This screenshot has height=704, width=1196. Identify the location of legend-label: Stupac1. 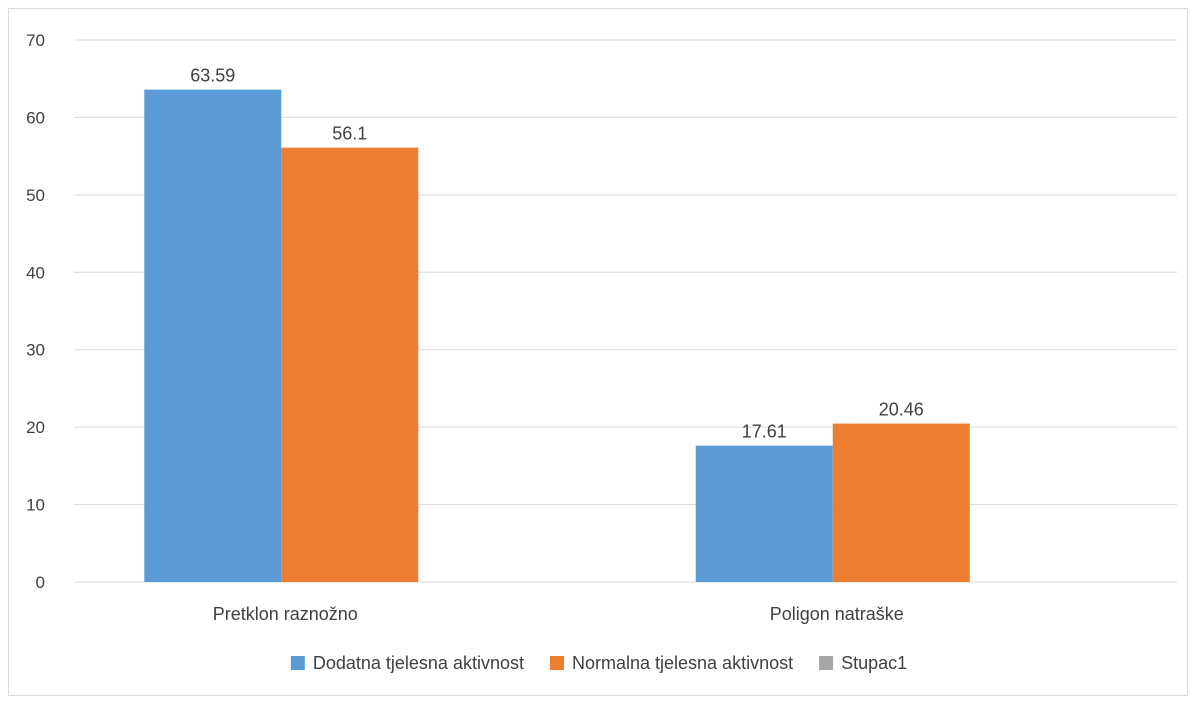
(874, 663).